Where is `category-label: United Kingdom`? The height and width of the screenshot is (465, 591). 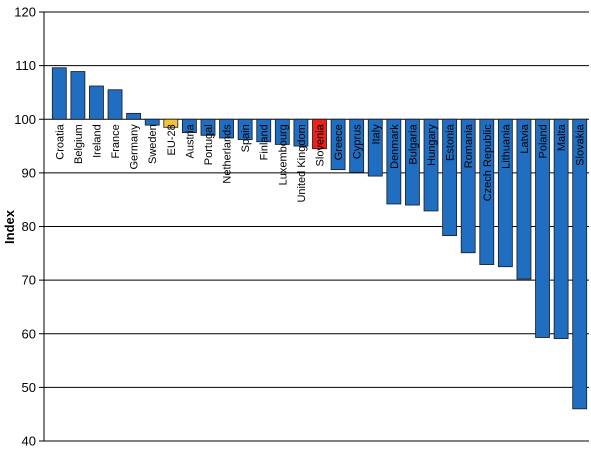 category-label: United Kingdom is located at coordinates (302, 163).